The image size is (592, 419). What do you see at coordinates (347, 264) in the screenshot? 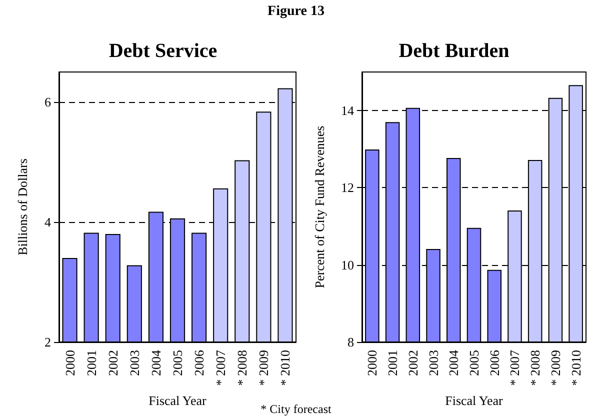
I see `y-tick-label: 10` at bounding box center [347, 264].